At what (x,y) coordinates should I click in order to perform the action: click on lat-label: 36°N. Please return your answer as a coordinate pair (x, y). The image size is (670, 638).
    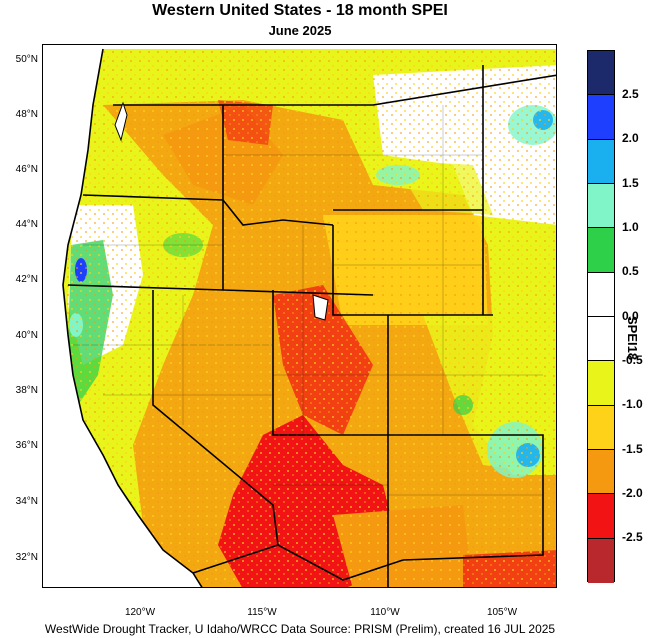
    Looking at the image, I should click on (26, 445).